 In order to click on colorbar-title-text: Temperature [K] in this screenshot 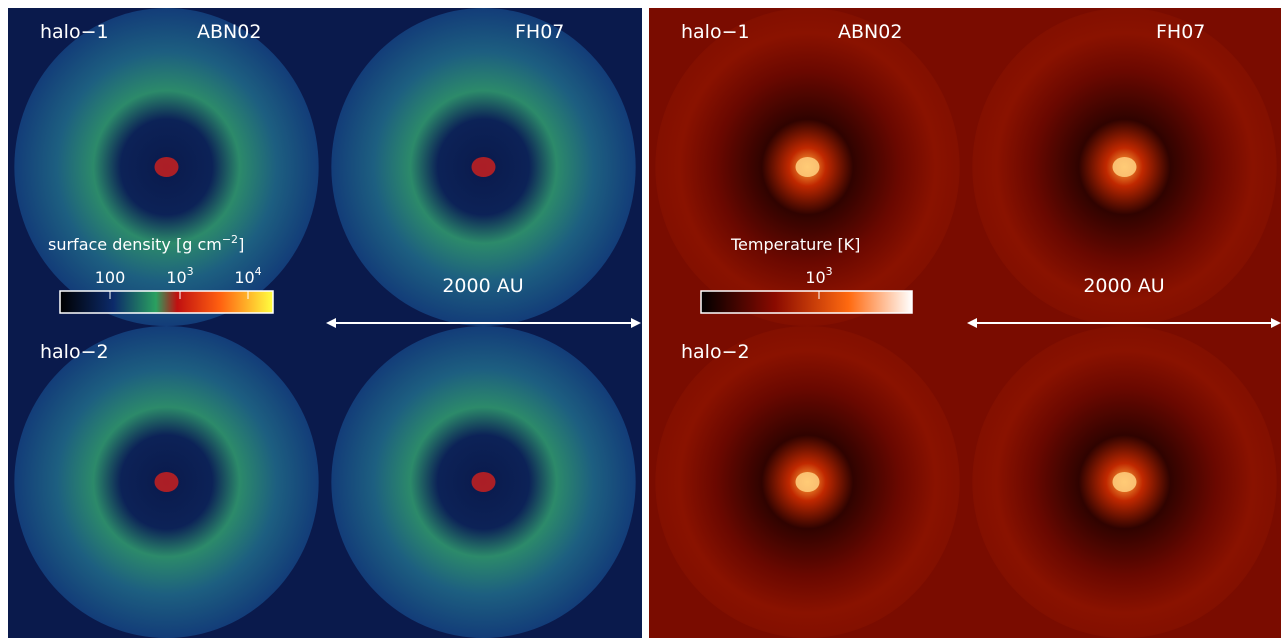, I will do `click(795, 244)`.